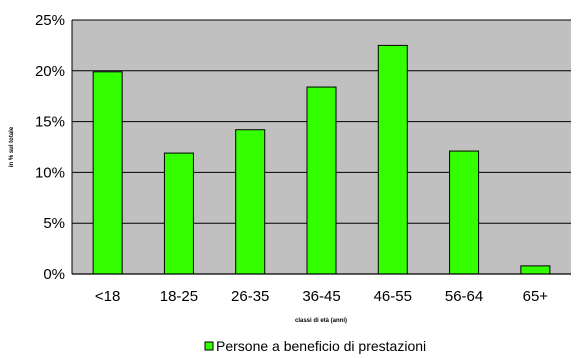 The width and height of the screenshot is (581, 358). Describe the element at coordinates (54, 223) in the screenshot. I see `y-tick-label: 5%` at that location.